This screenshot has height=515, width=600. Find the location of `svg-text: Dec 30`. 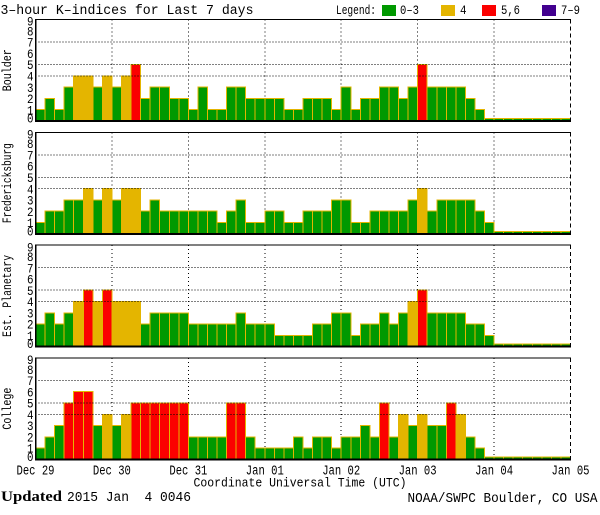

svg-text: Dec 30 is located at coordinates (112, 472).